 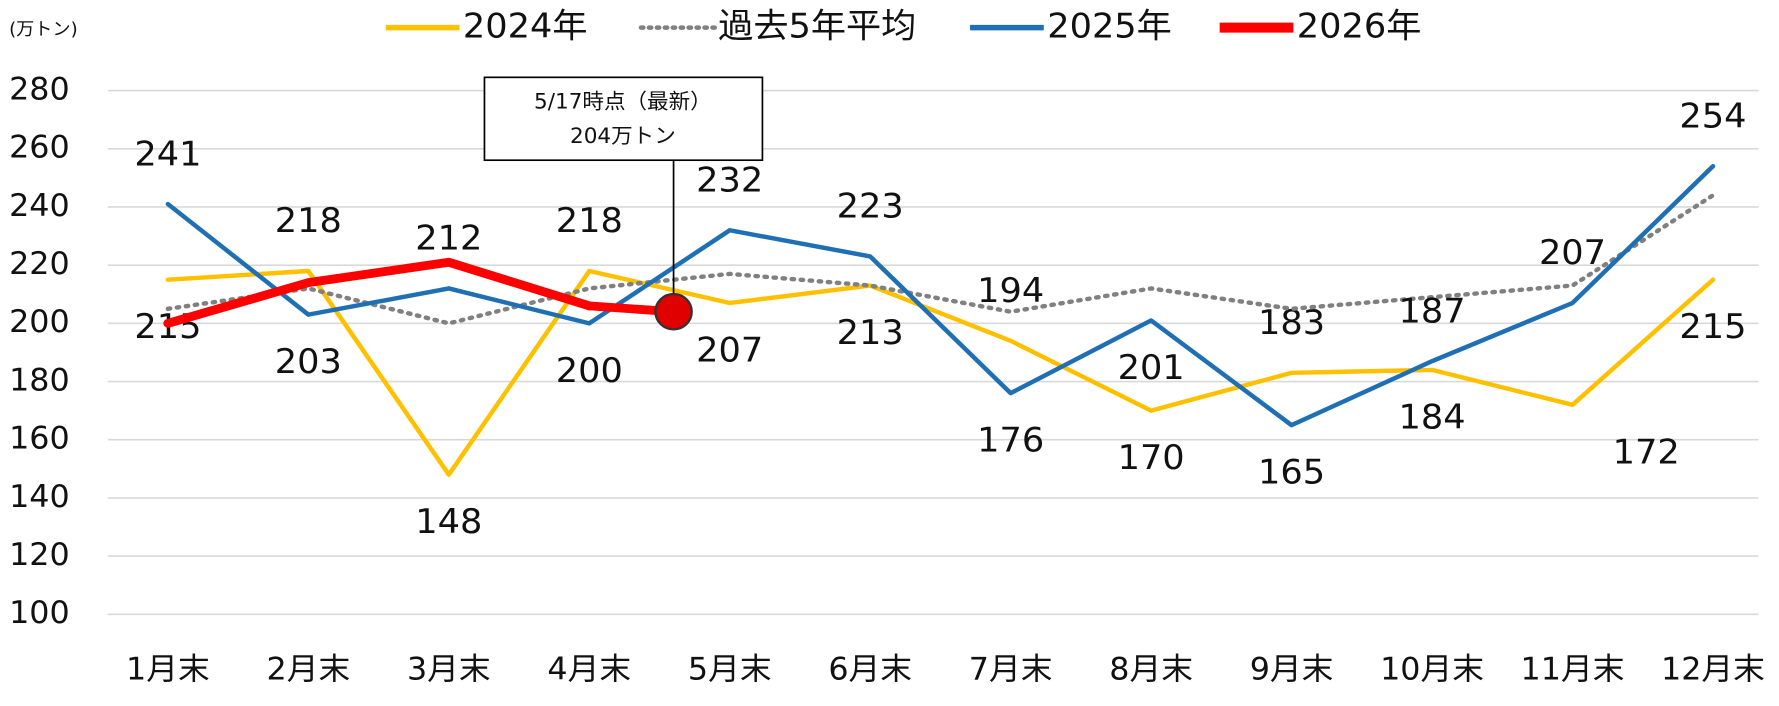 I want to click on data-label: 203, so click(x=308, y=362).